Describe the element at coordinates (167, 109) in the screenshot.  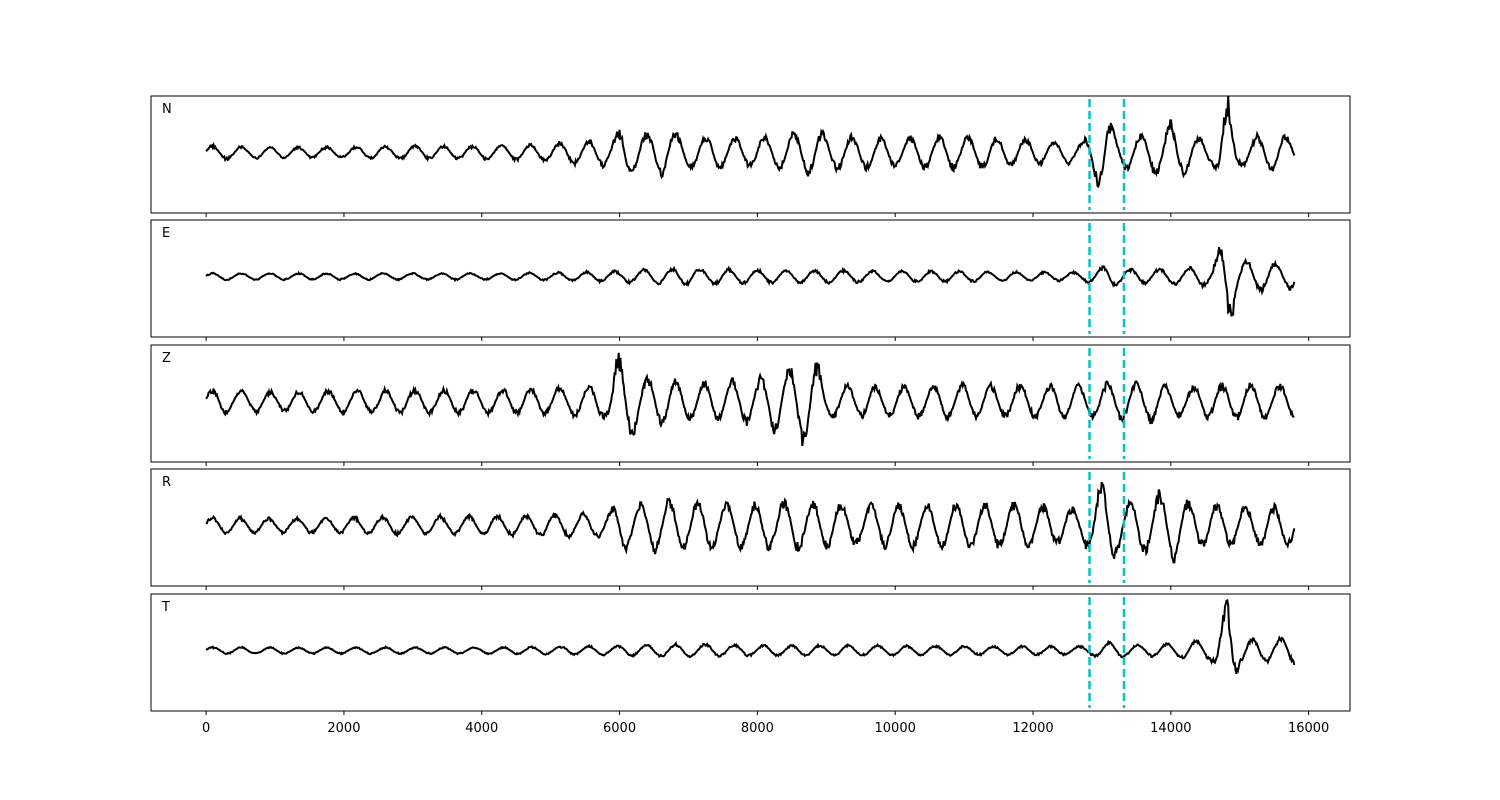
I see `panel-label: N` at that location.